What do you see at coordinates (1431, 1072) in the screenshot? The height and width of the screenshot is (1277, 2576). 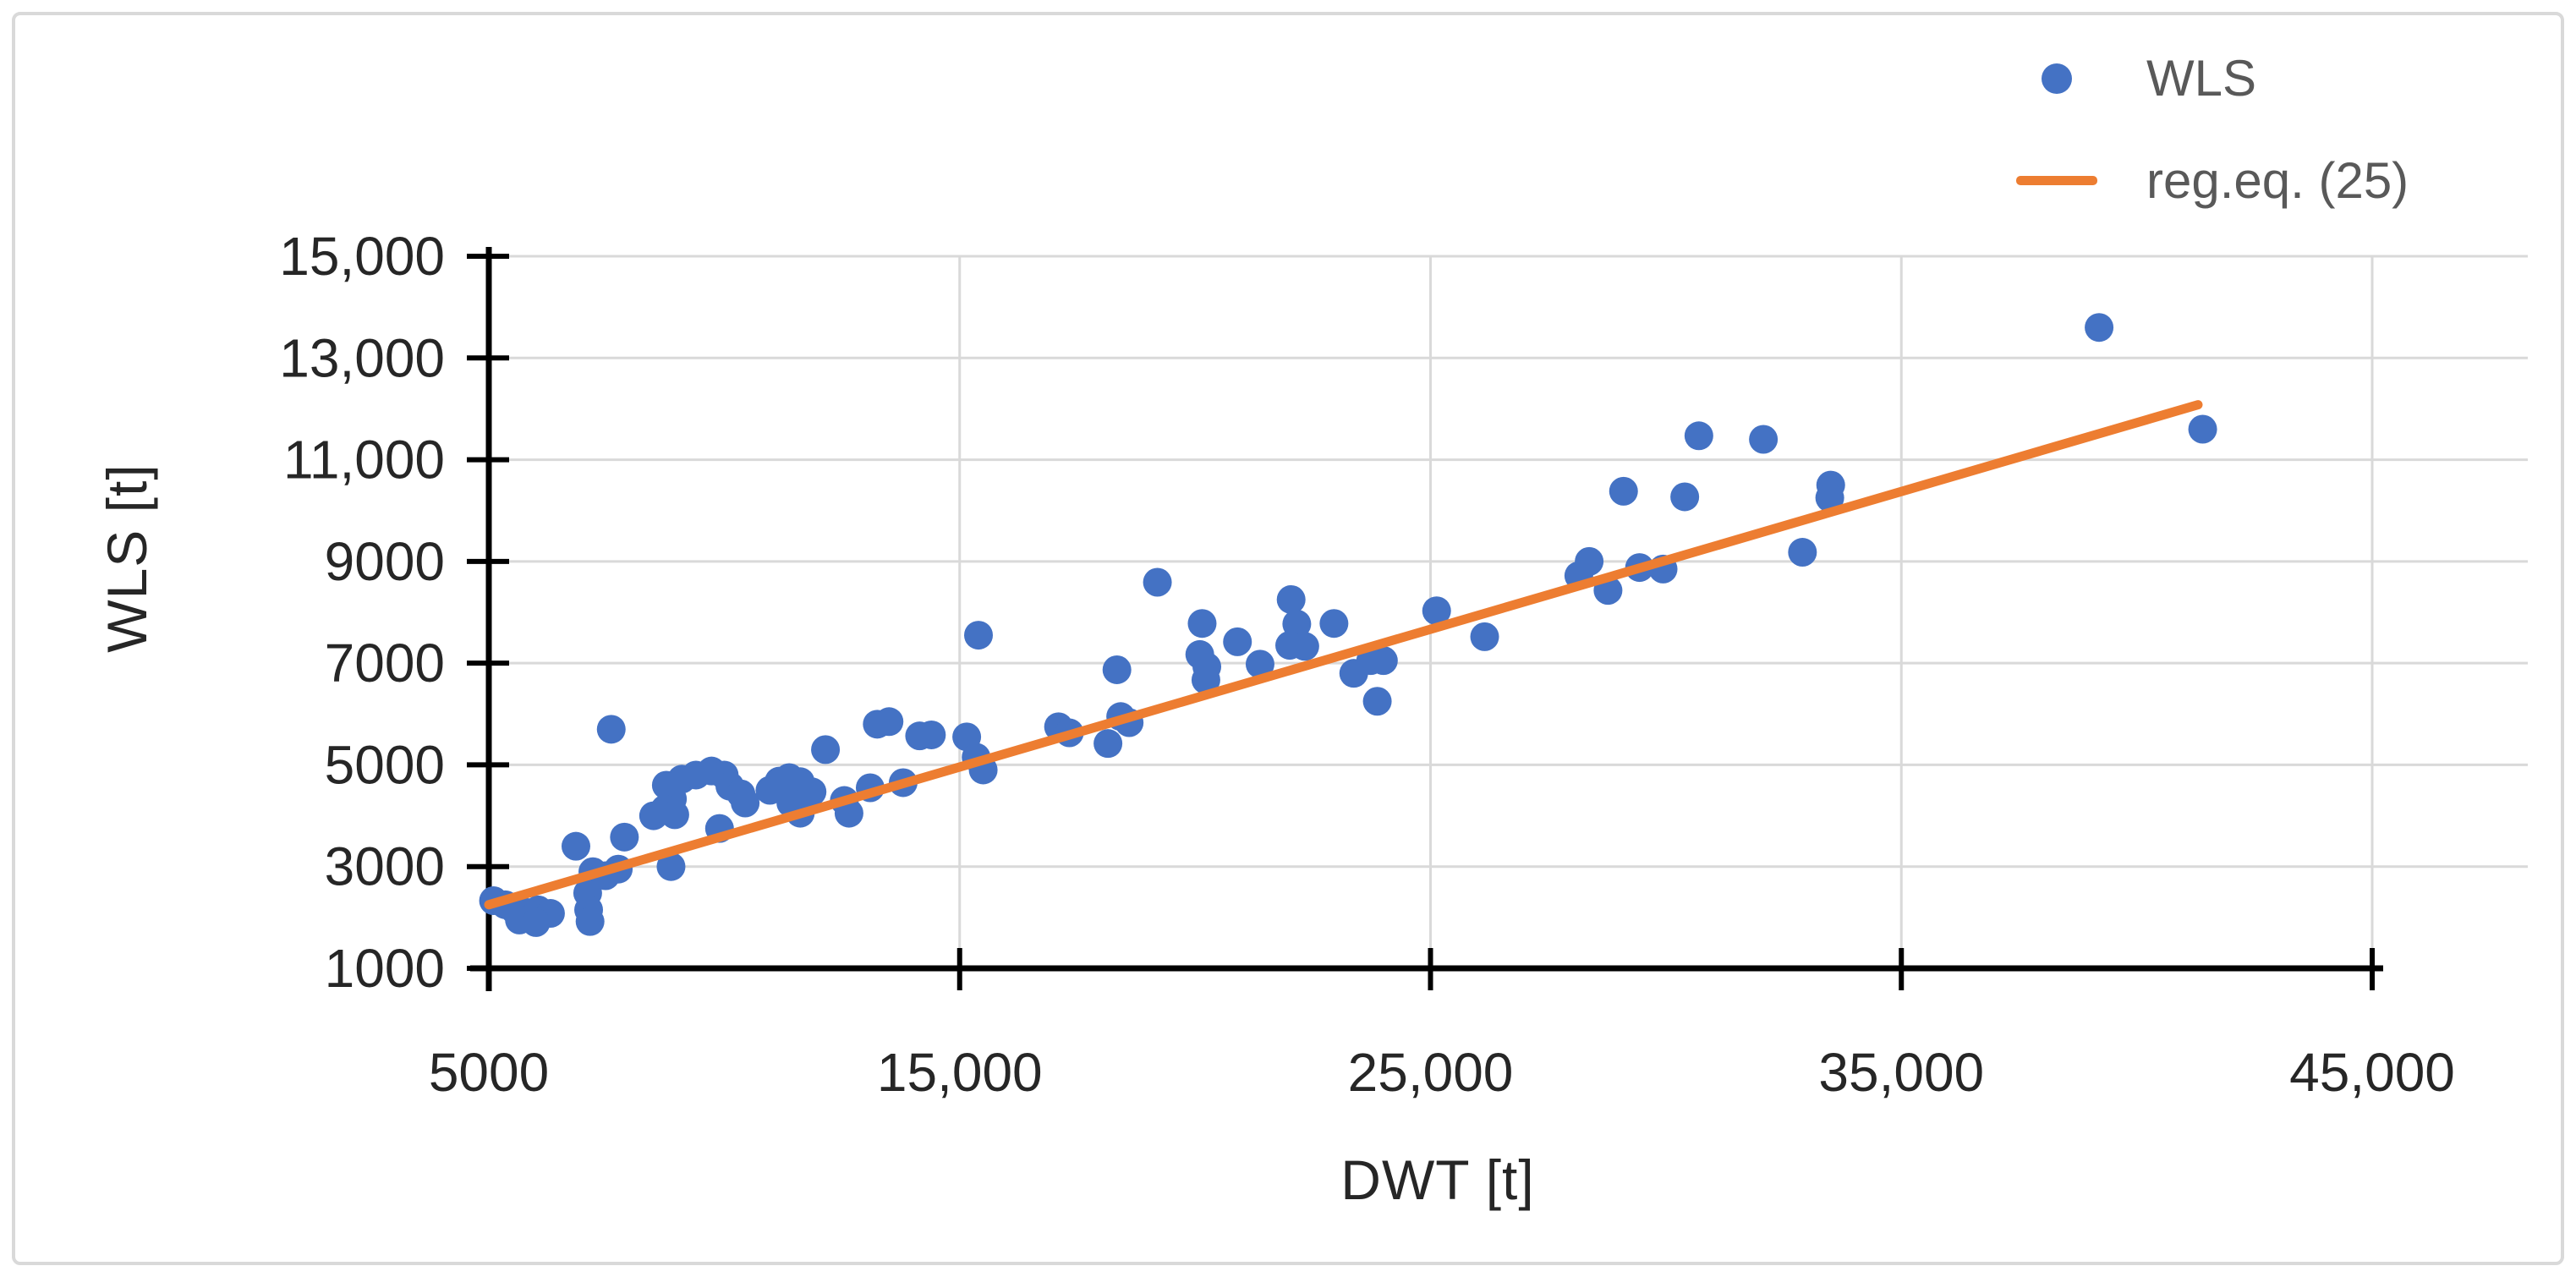 I see `x-tick-label: 25,000` at bounding box center [1431, 1072].